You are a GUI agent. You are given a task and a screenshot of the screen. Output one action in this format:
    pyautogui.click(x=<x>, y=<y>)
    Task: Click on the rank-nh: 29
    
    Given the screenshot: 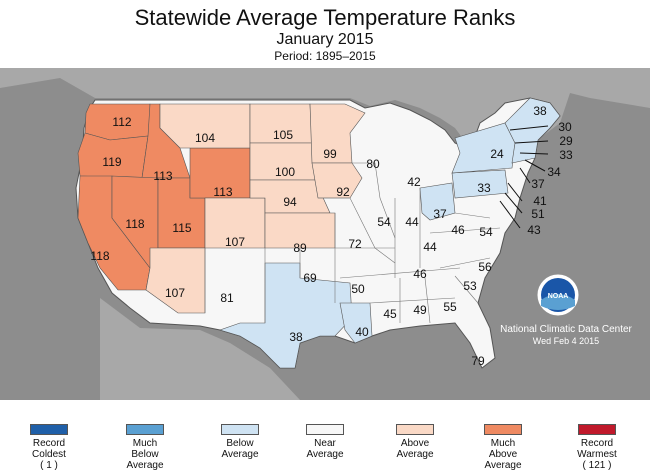 What is the action you would take?
    pyautogui.click(x=566, y=141)
    